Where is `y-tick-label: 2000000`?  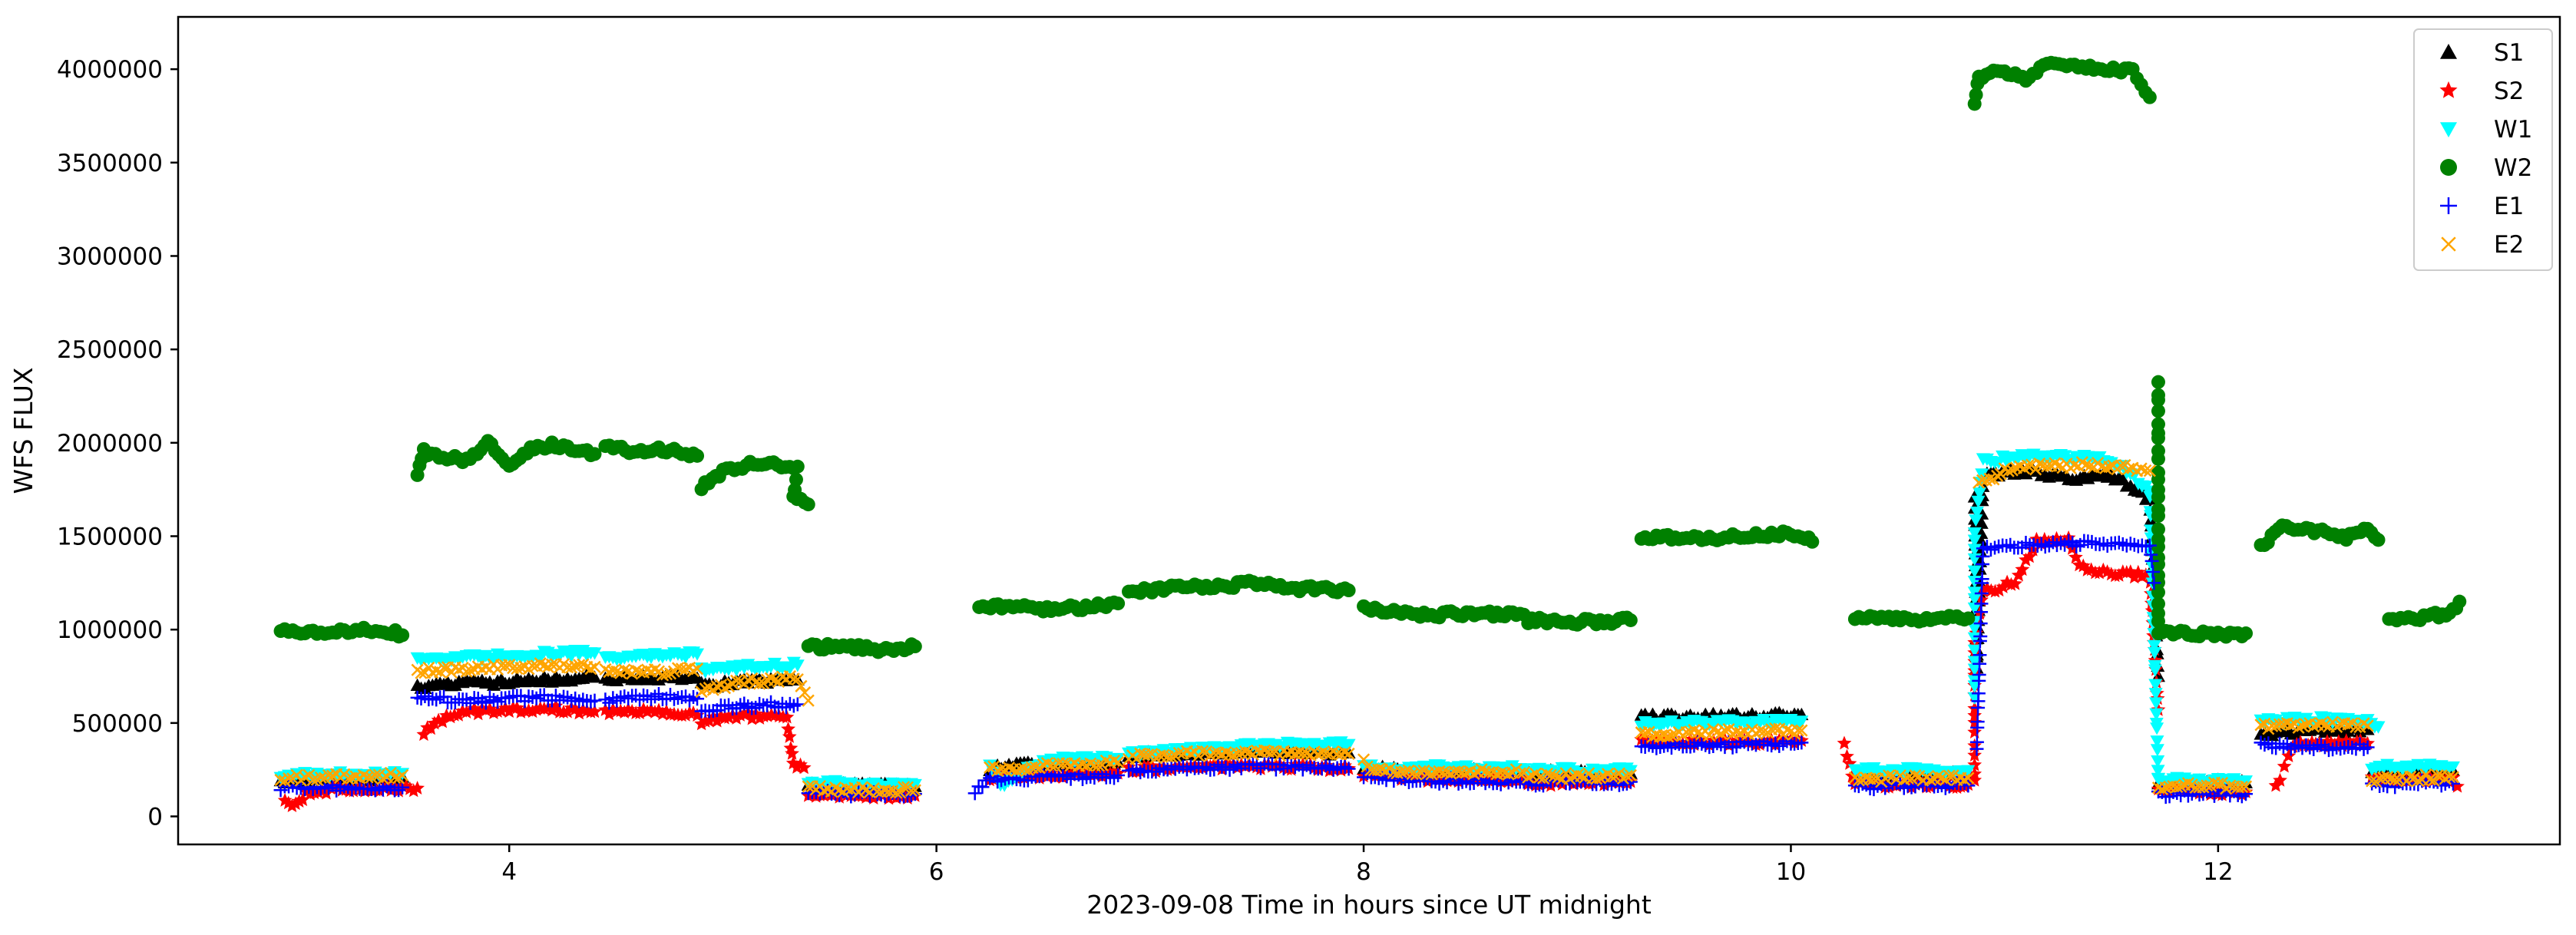 y-tick-label: 2000000 is located at coordinates (110, 444).